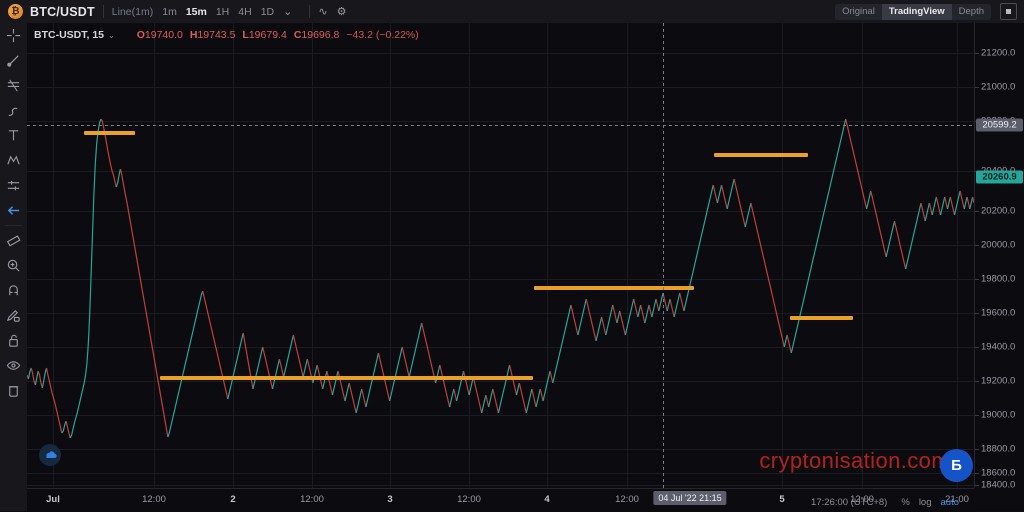  I want to click on zoom-tool, so click(13, 265).